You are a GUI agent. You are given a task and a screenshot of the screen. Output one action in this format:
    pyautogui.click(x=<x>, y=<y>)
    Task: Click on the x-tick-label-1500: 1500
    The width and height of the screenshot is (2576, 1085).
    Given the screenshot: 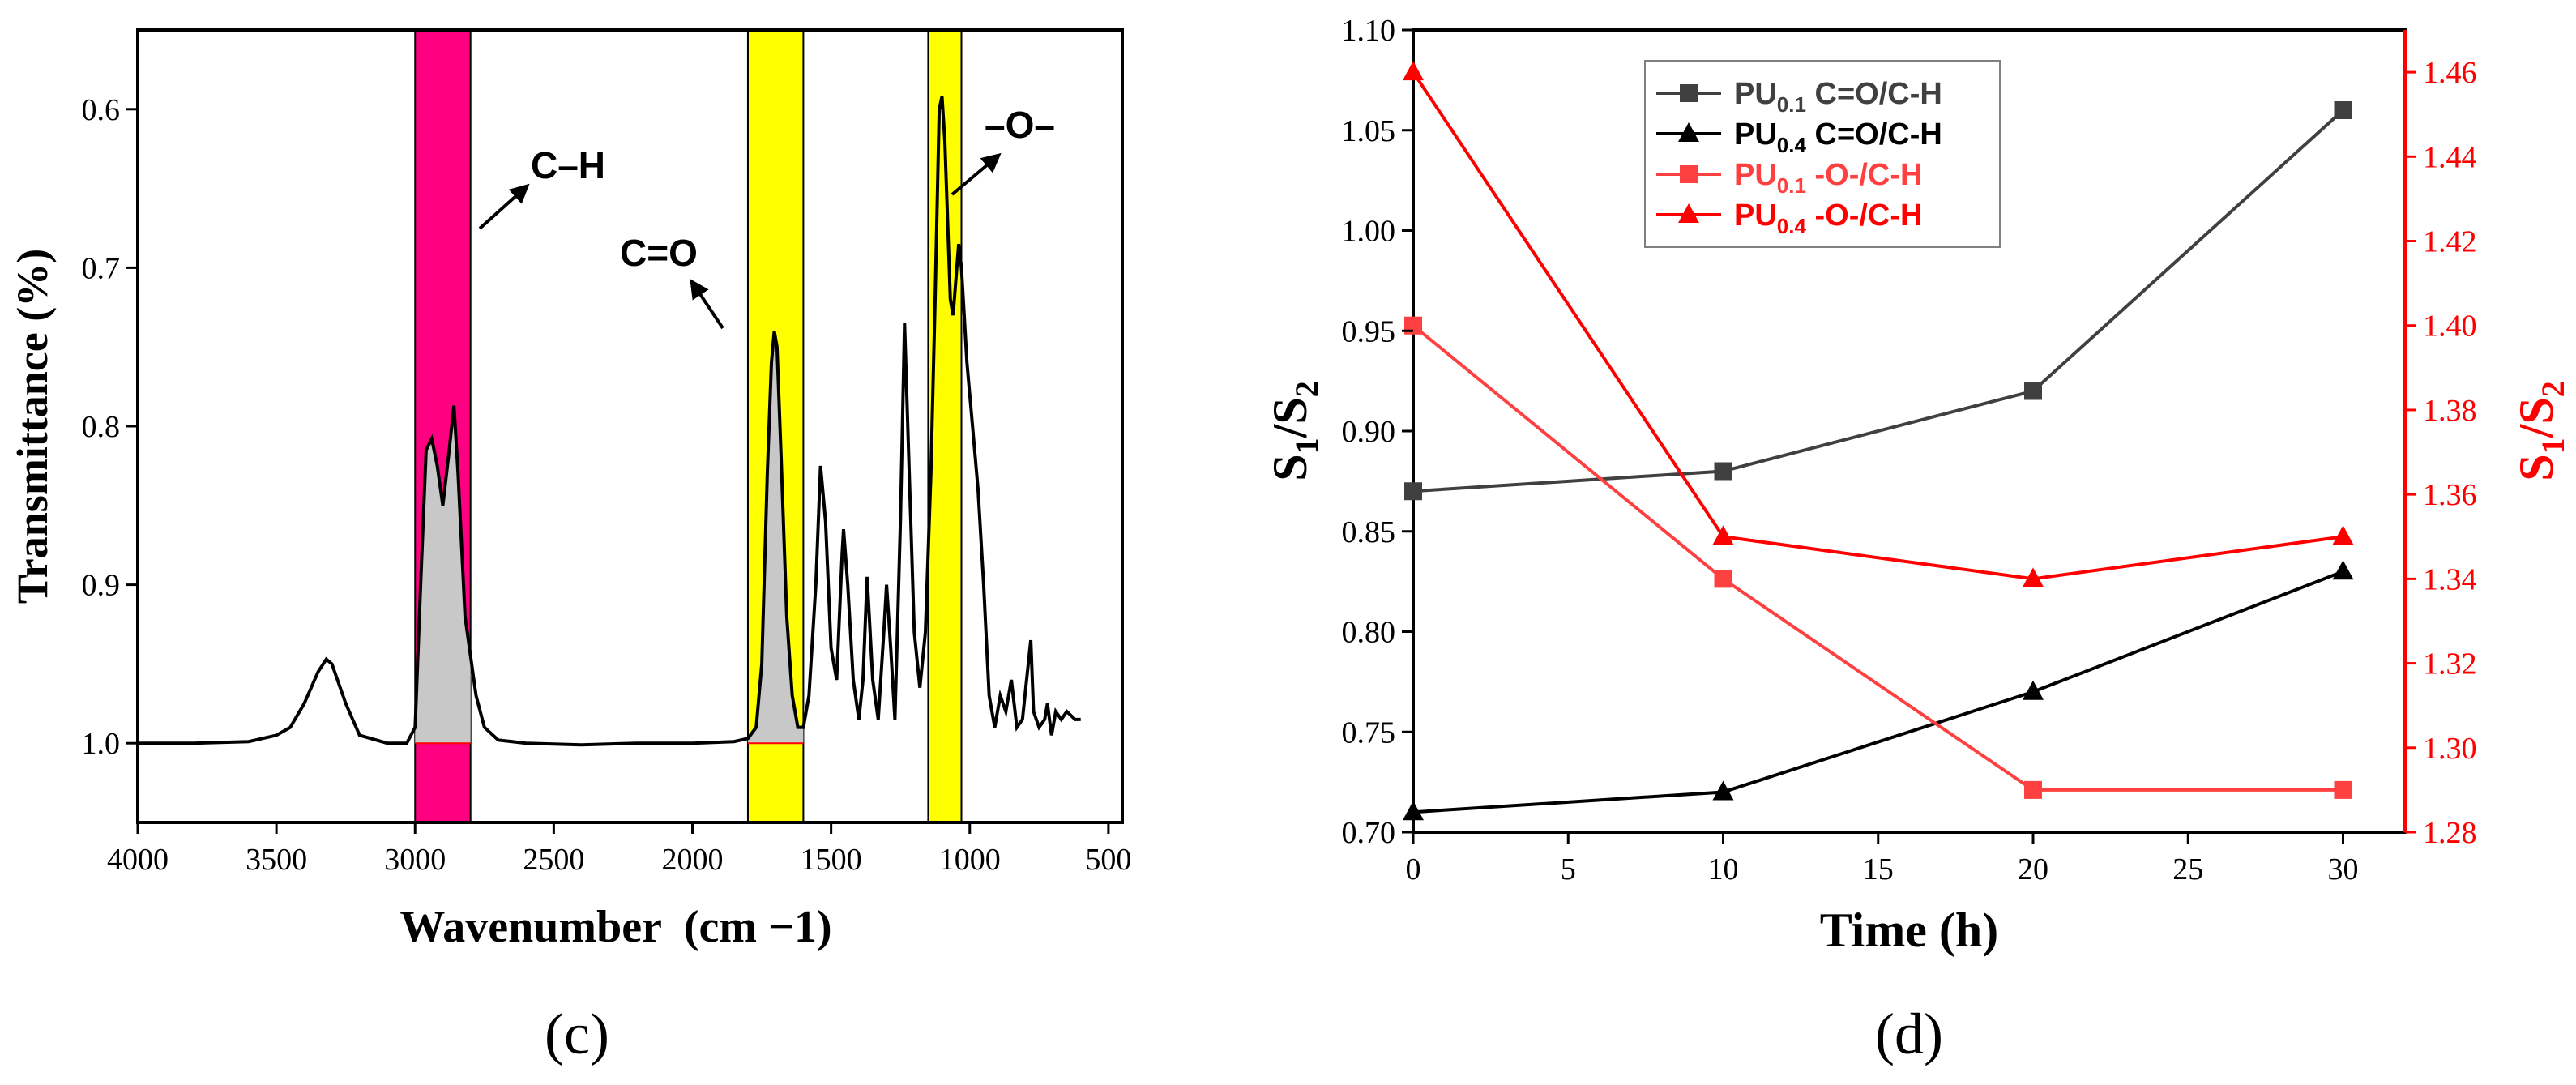 What is the action you would take?
    pyautogui.click(x=831, y=860)
    